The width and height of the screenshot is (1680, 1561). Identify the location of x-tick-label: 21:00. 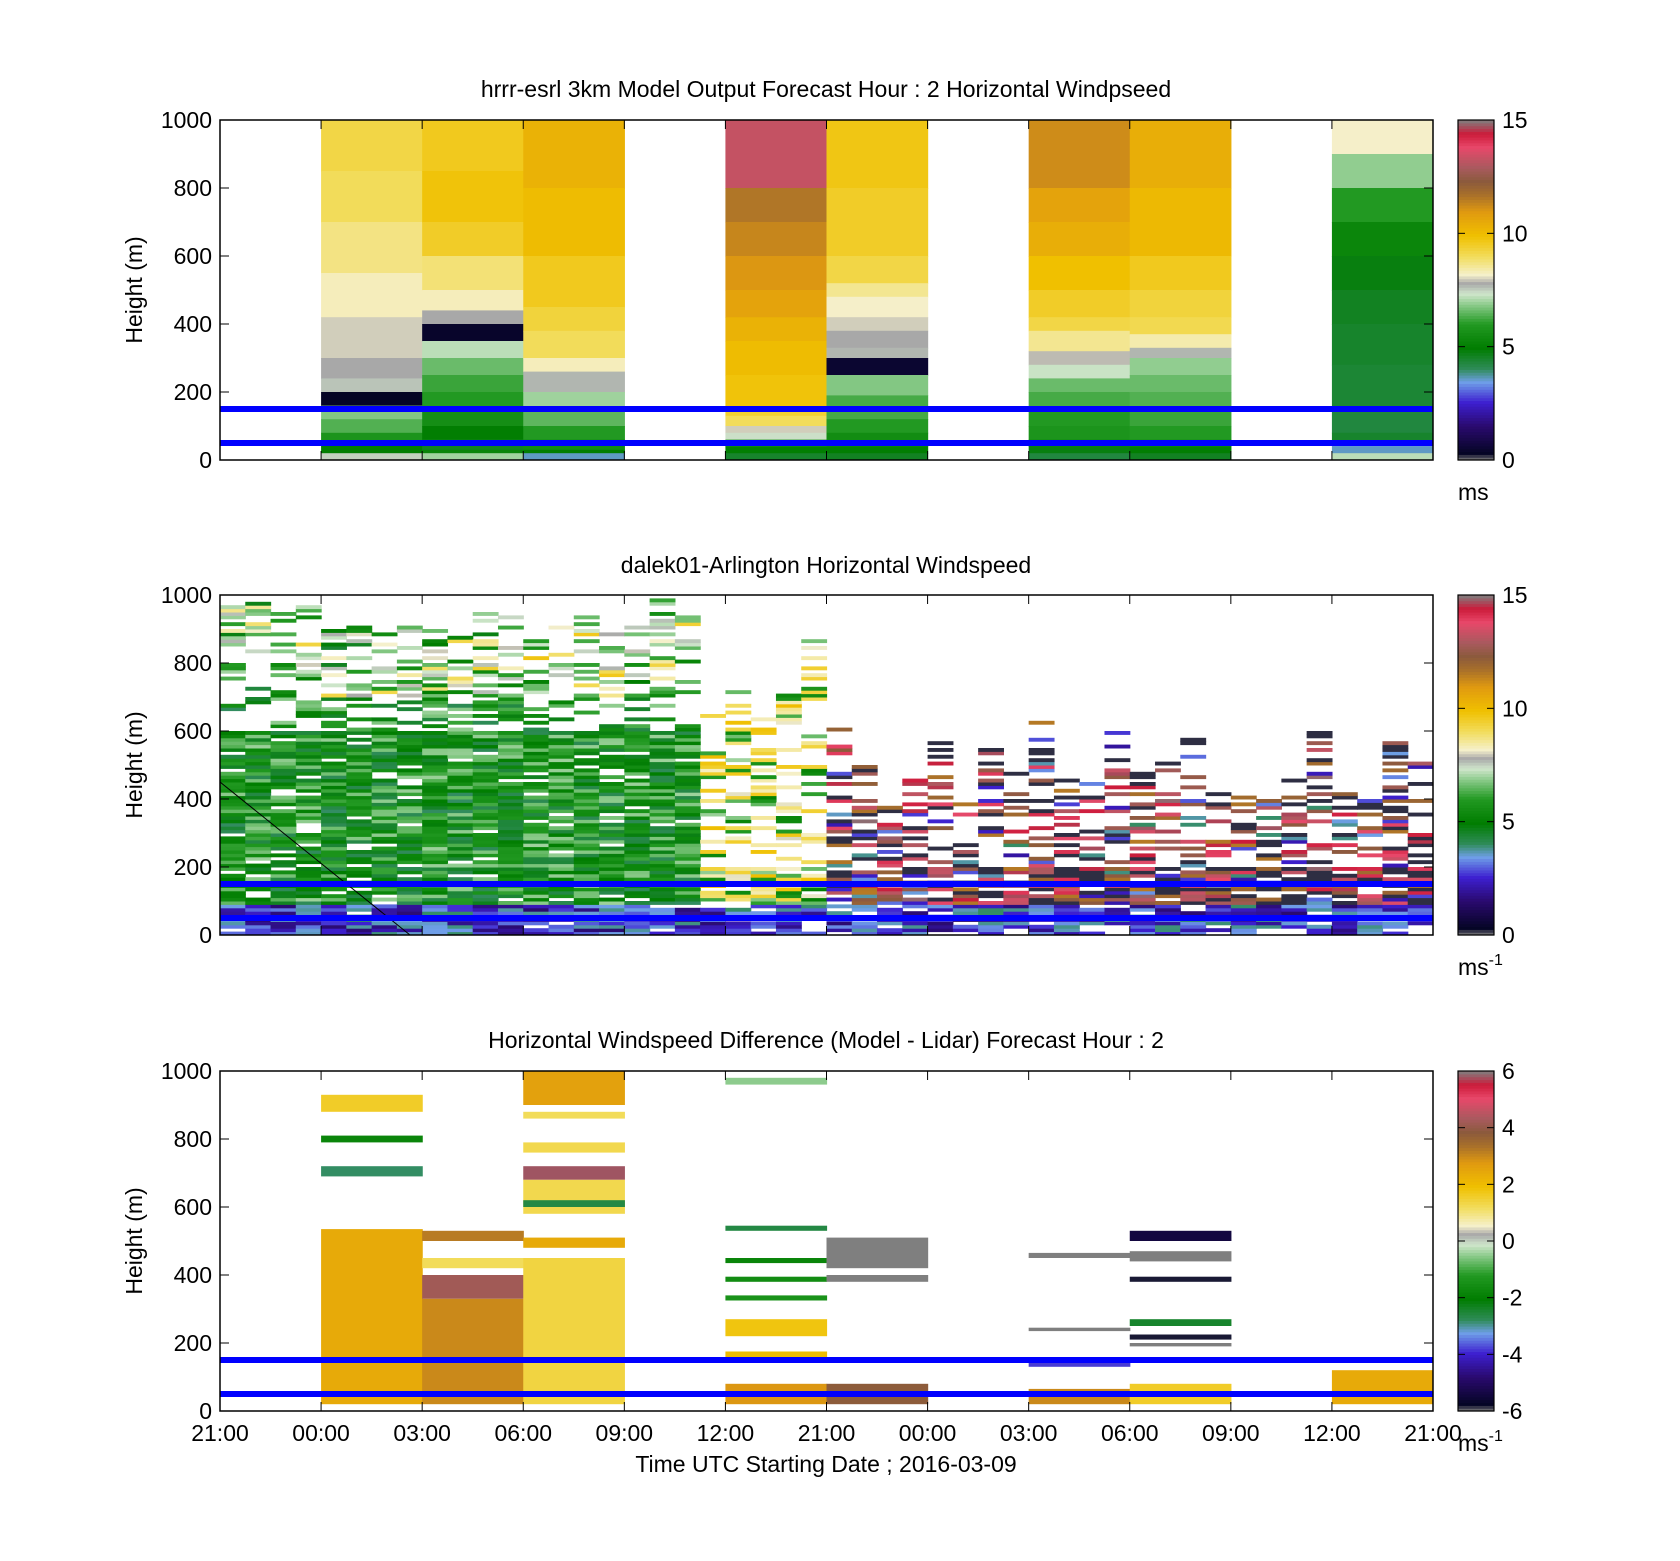
(1433, 1433).